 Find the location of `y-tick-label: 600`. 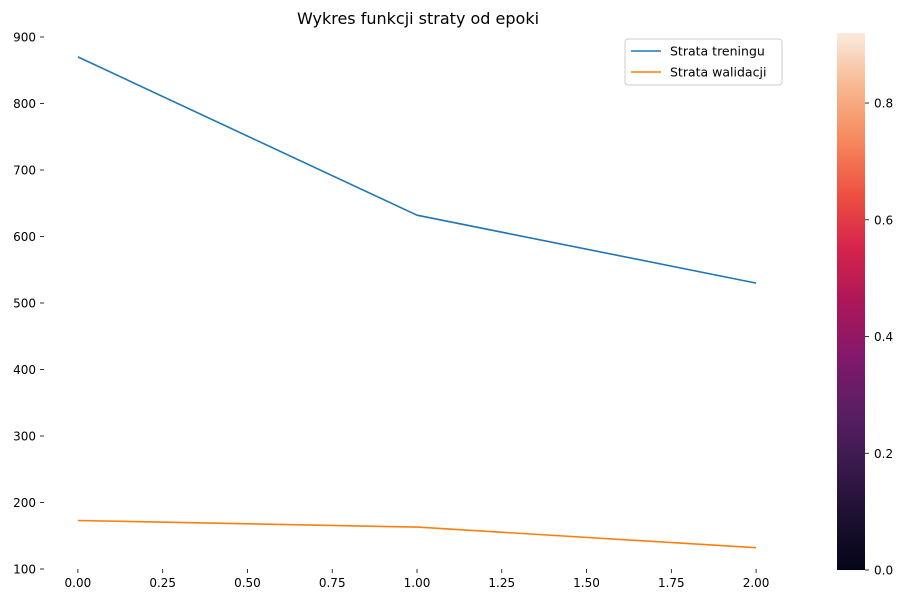

y-tick-label: 600 is located at coordinates (24, 237).